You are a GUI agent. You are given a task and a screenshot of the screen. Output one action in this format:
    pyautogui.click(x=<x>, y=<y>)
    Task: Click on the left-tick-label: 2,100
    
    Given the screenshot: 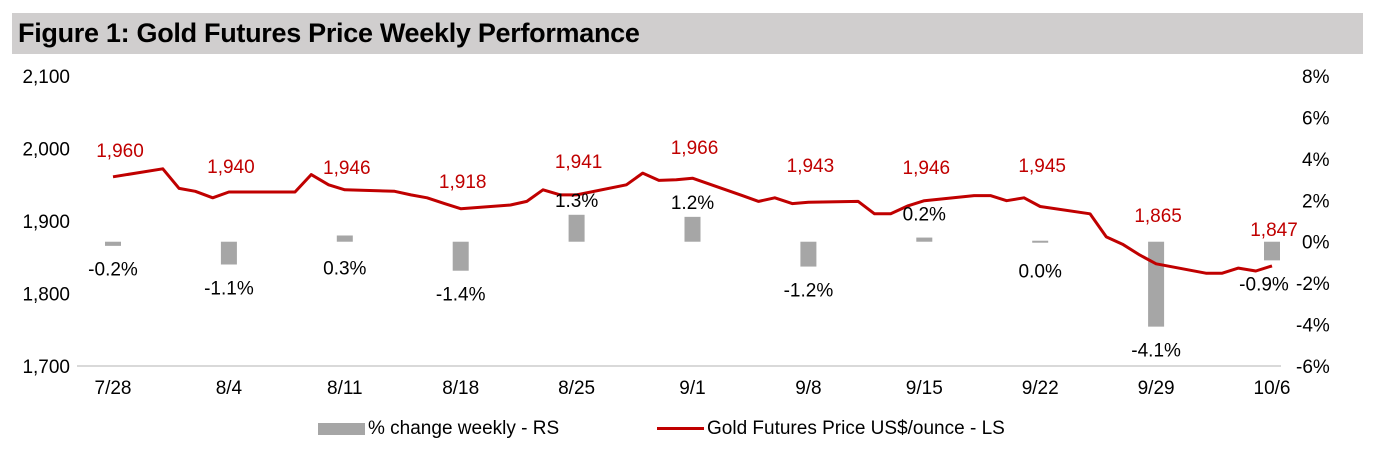 What is the action you would take?
    pyautogui.click(x=46, y=77)
    